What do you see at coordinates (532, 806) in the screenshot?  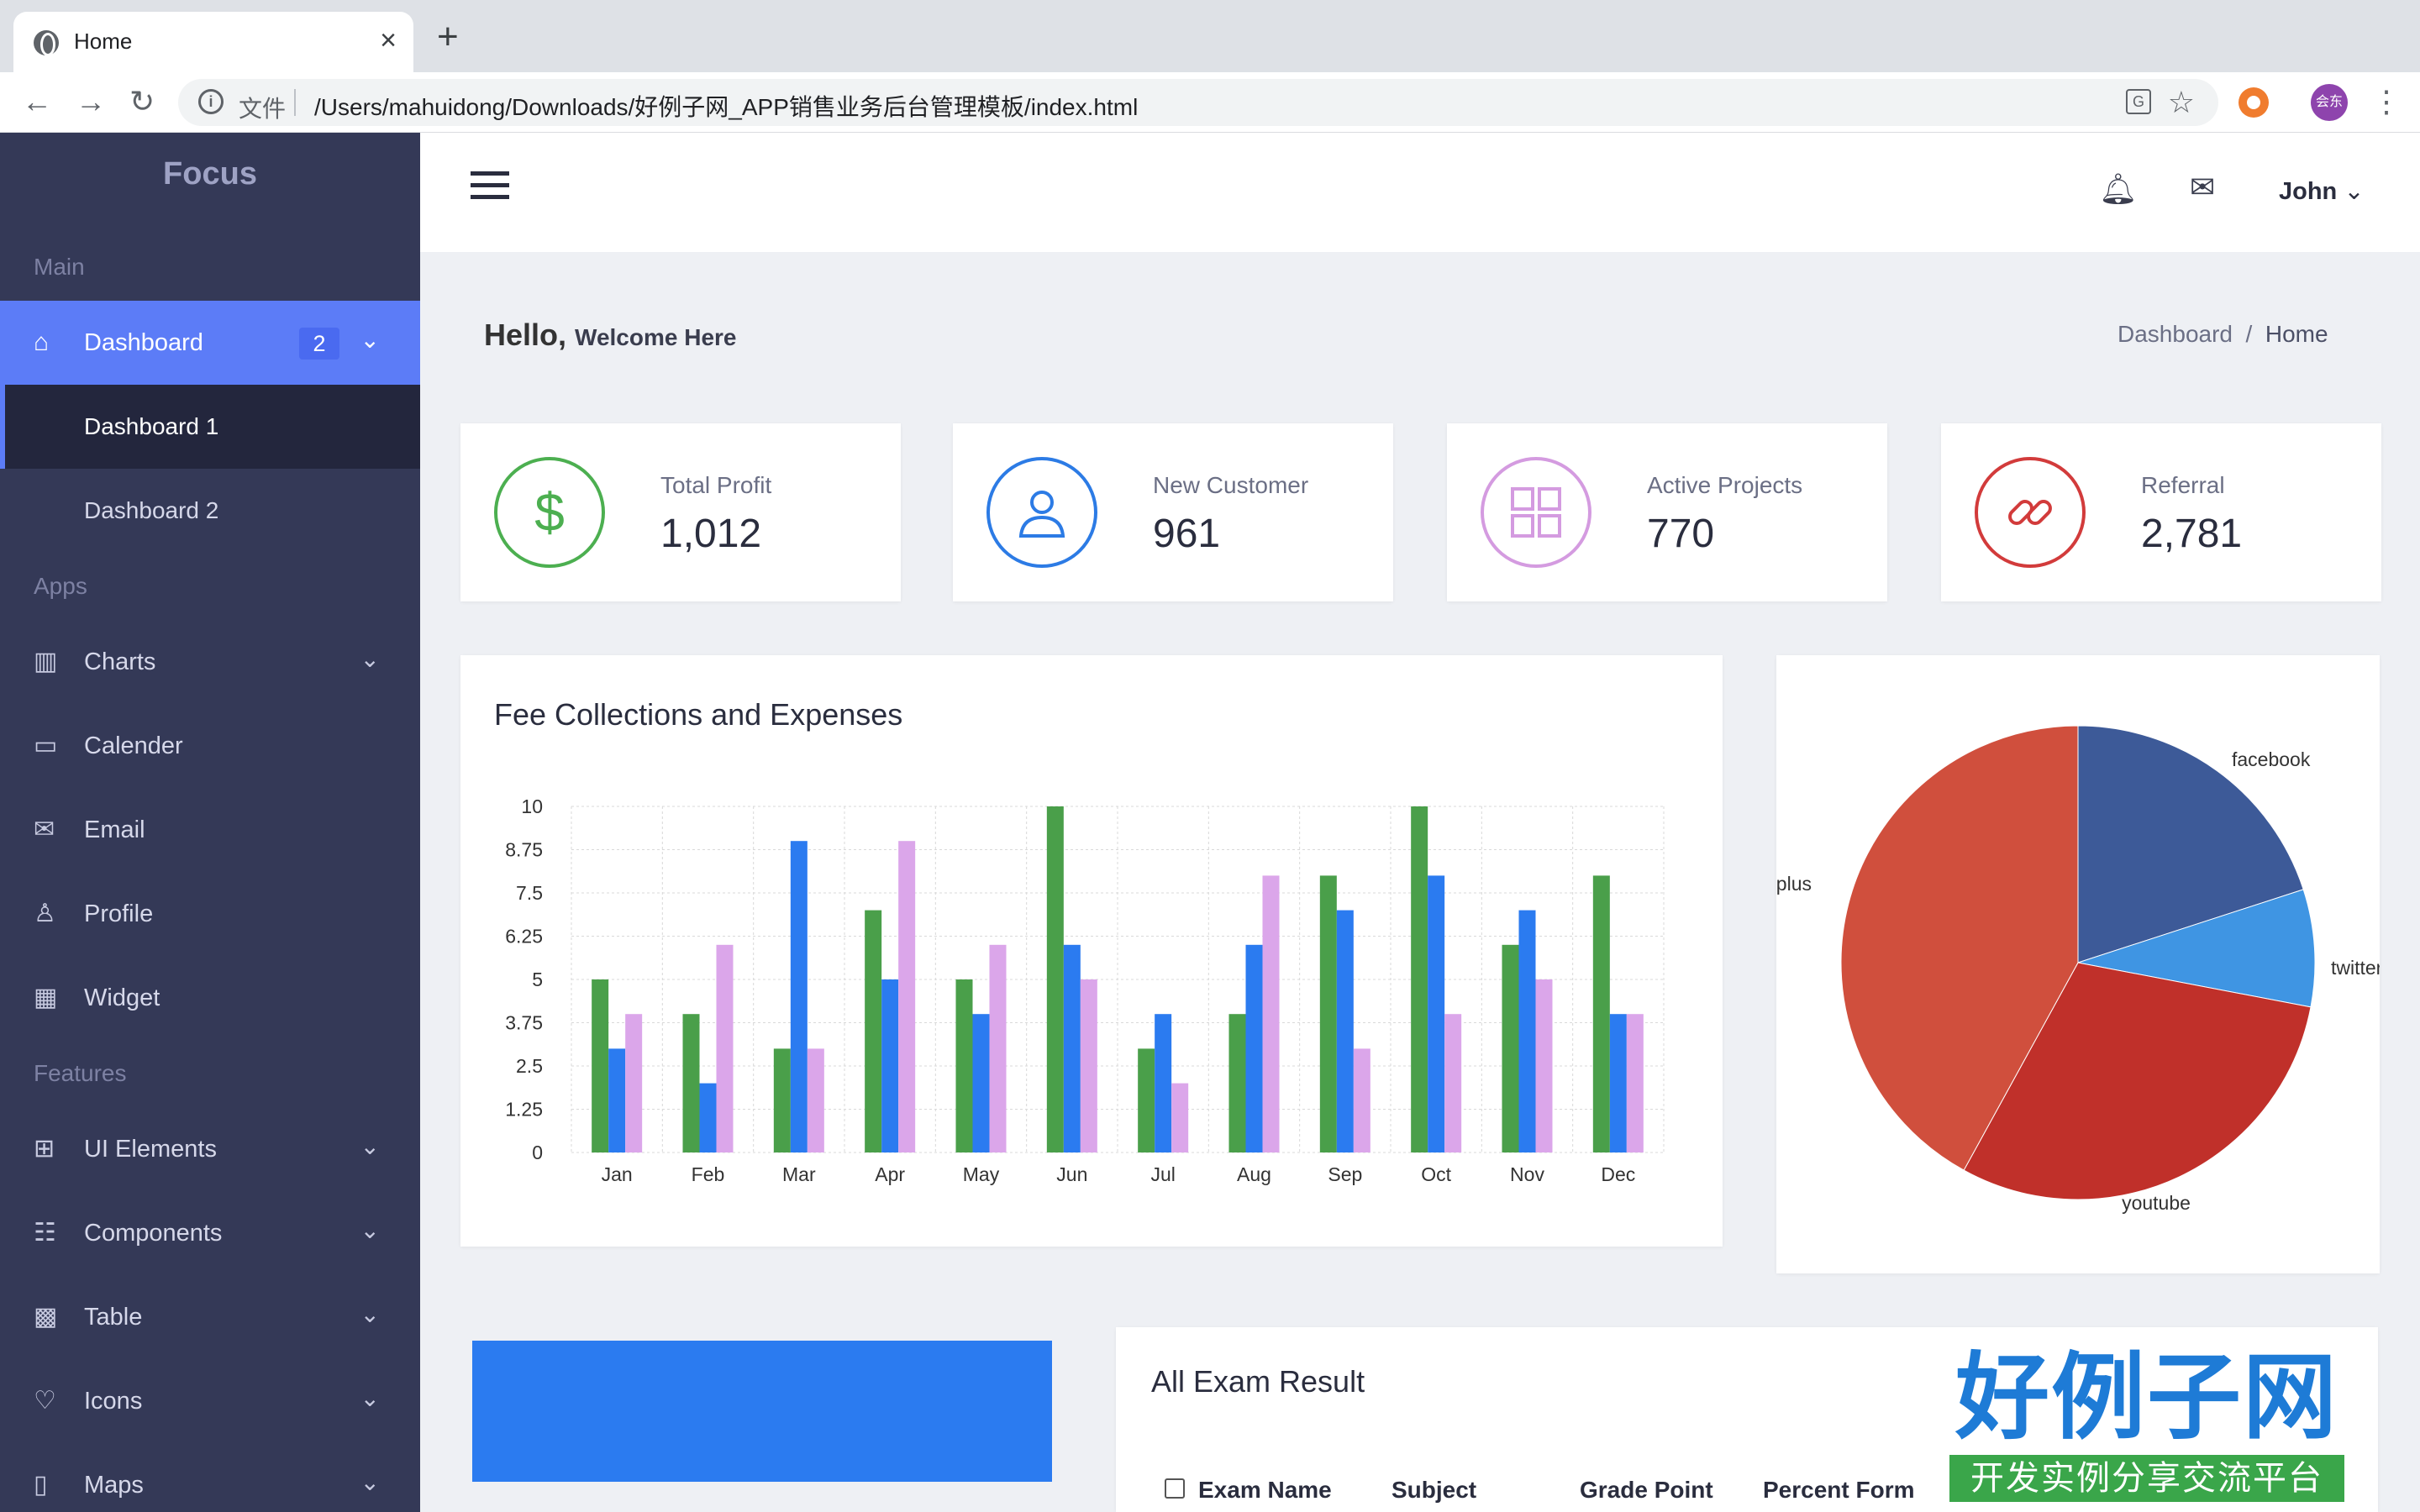 I see `y-tick-label: 10` at bounding box center [532, 806].